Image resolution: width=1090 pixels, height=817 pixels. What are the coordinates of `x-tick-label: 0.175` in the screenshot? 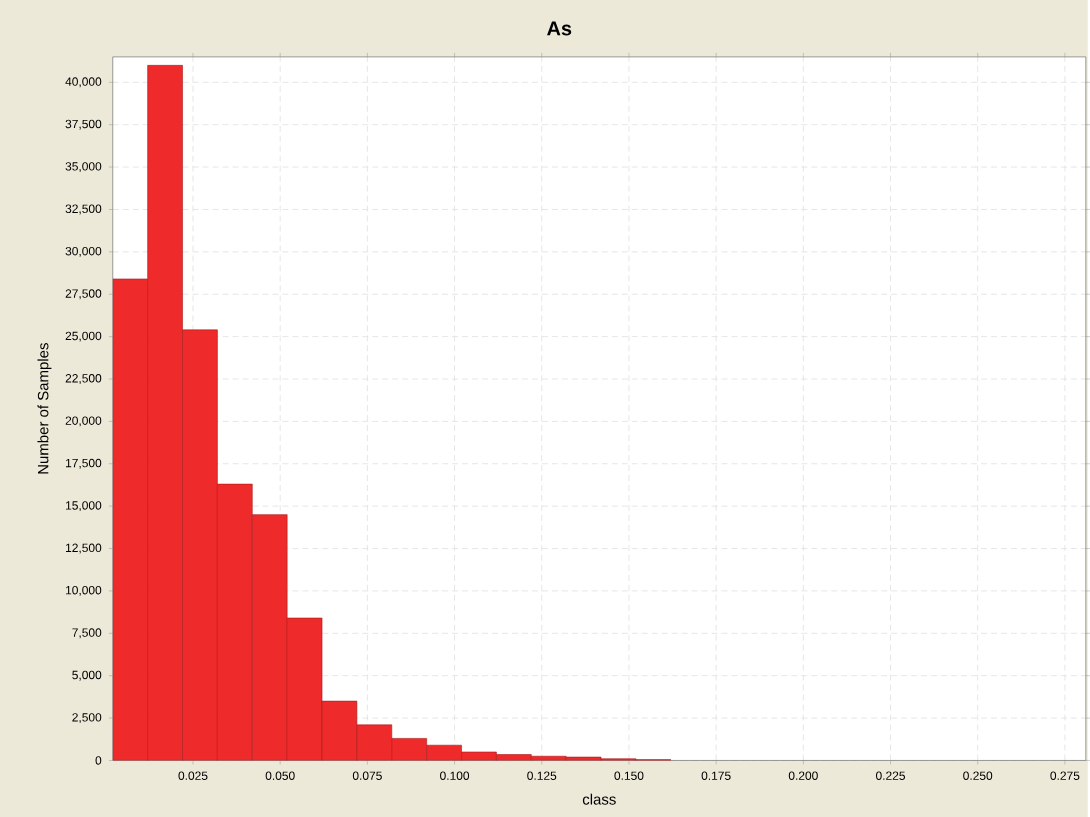 It's located at (716, 775).